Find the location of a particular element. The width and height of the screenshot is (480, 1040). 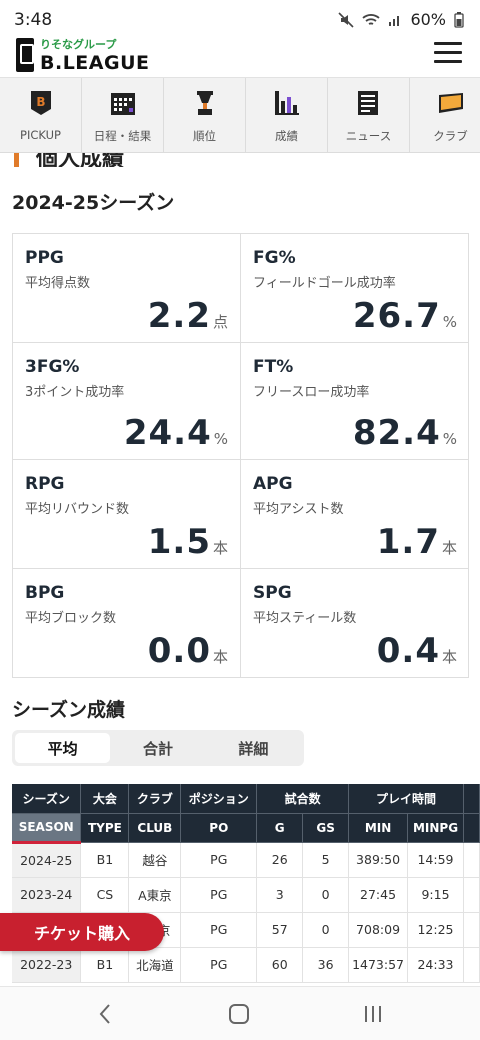

stat-desc: 平均スティール数 is located at coordinates (305, 618).